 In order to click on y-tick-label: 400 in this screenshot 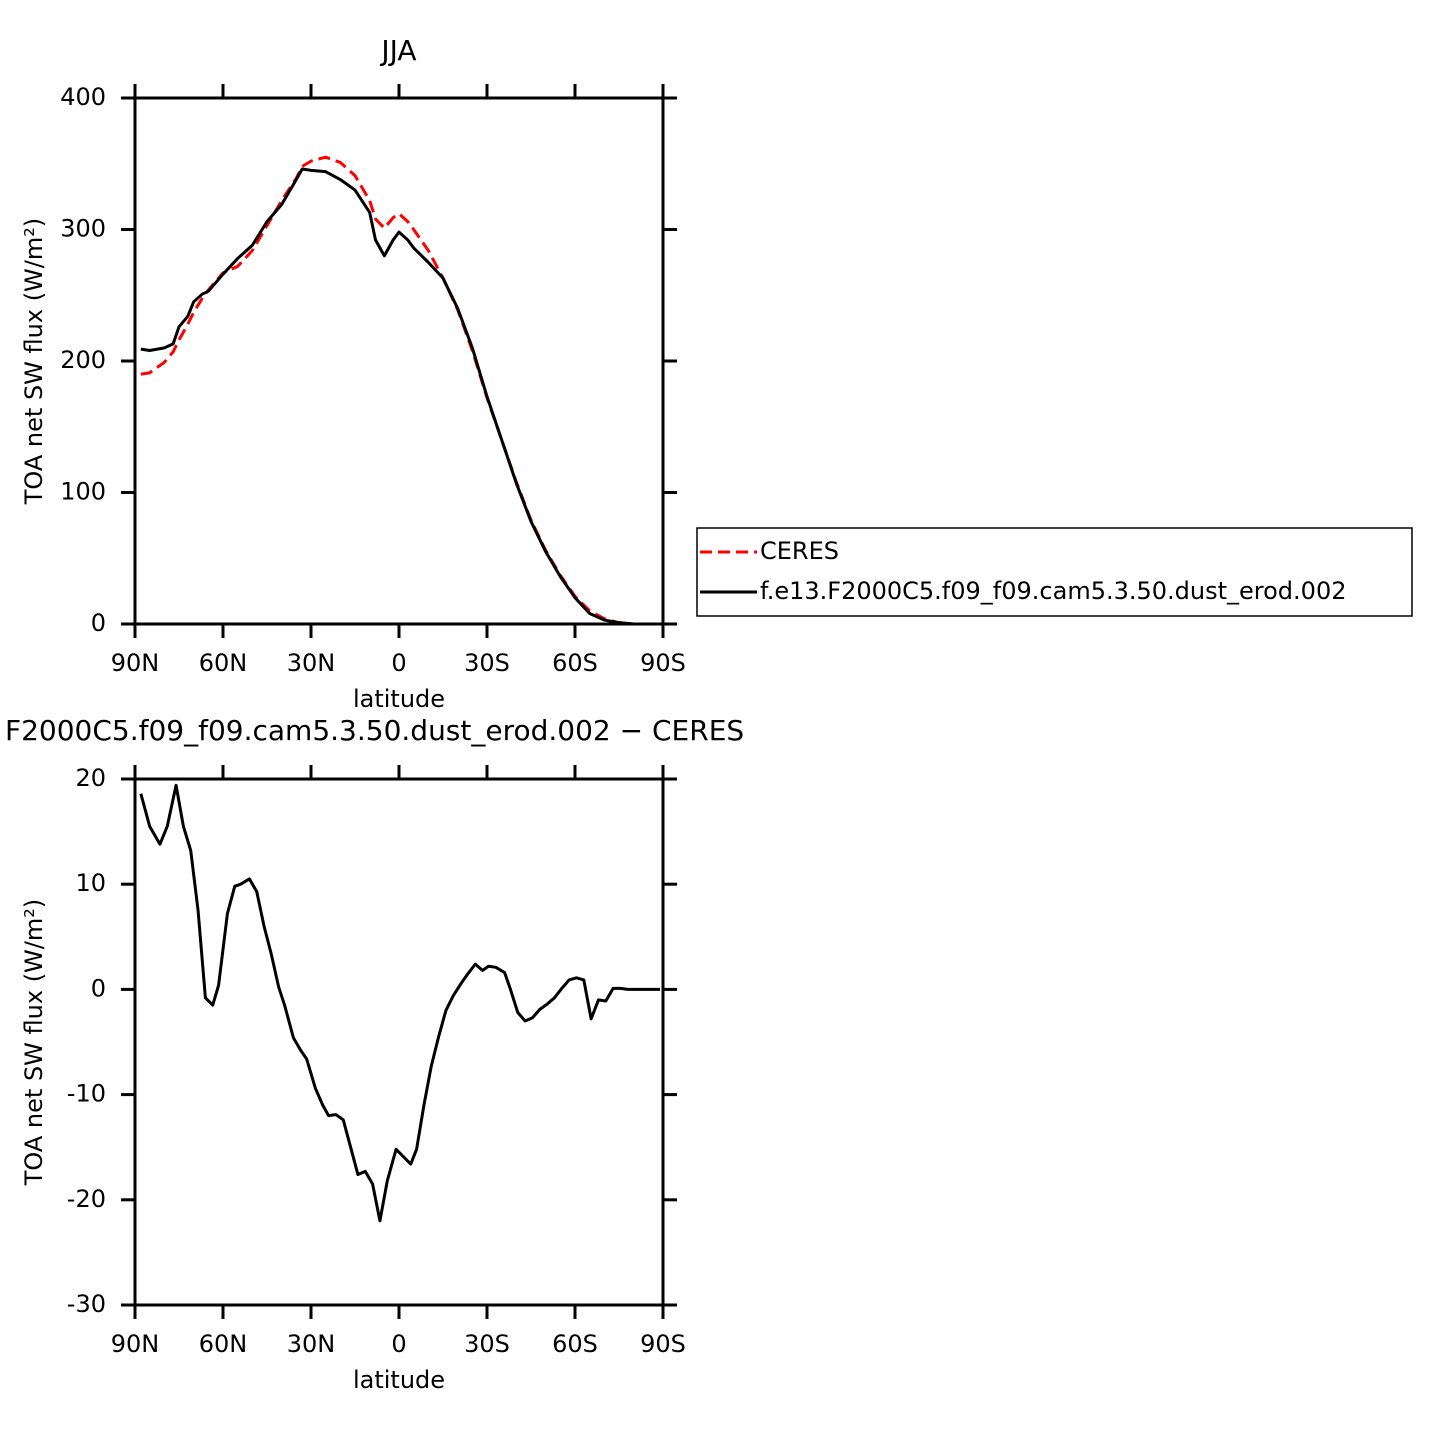, I will do `click(83, 97)`.